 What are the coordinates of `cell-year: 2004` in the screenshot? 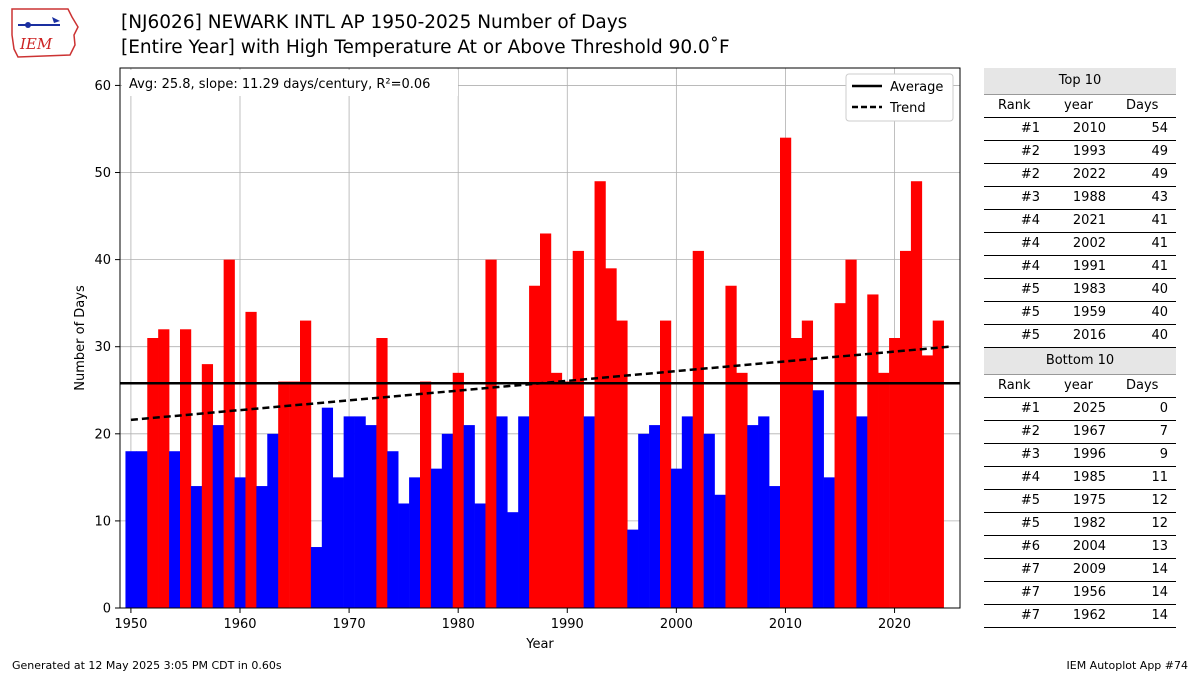 It's located at (1089, 546).